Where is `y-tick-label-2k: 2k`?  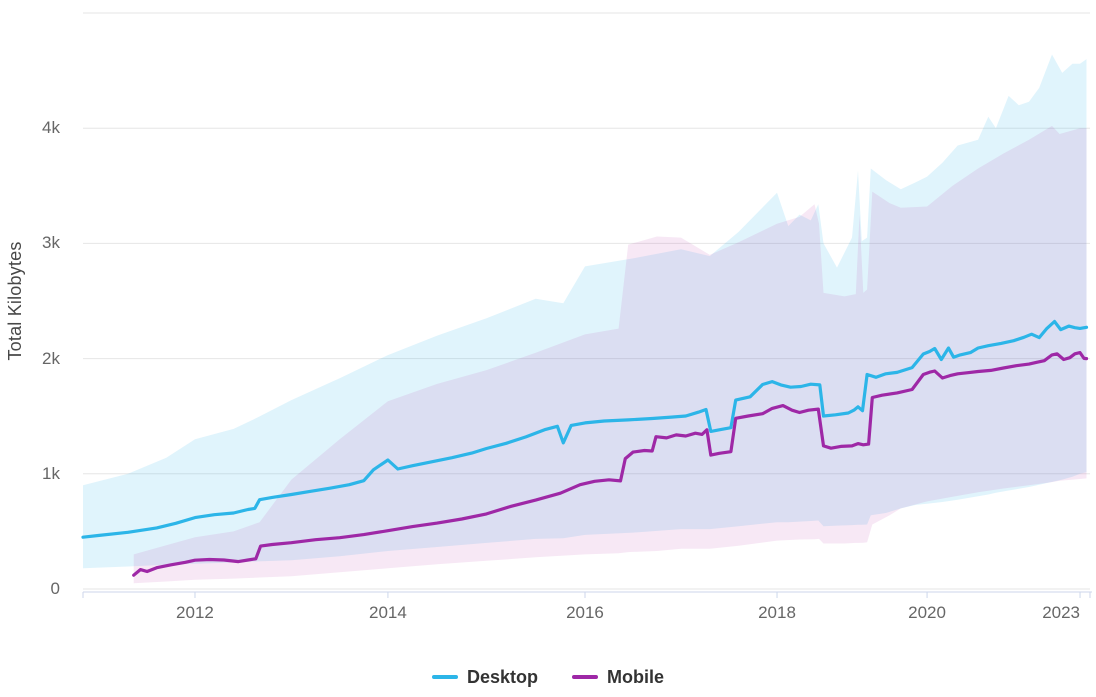
y-tick-label-2k: 2k is located at coordinates (51, 358).